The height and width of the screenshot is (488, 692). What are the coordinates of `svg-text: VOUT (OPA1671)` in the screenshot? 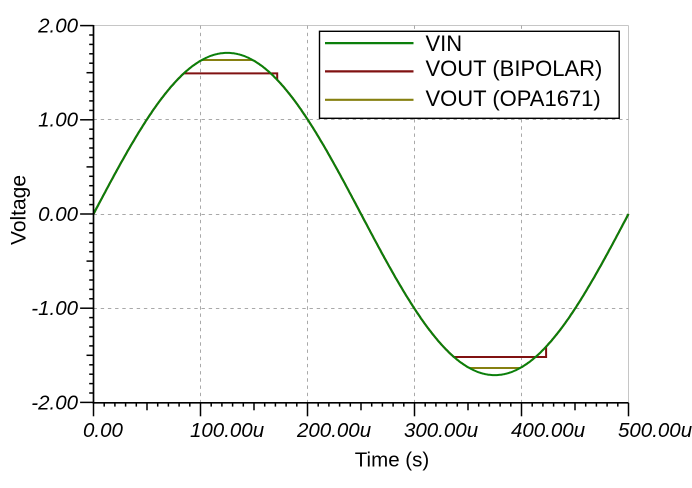 It's located at (513, 98).